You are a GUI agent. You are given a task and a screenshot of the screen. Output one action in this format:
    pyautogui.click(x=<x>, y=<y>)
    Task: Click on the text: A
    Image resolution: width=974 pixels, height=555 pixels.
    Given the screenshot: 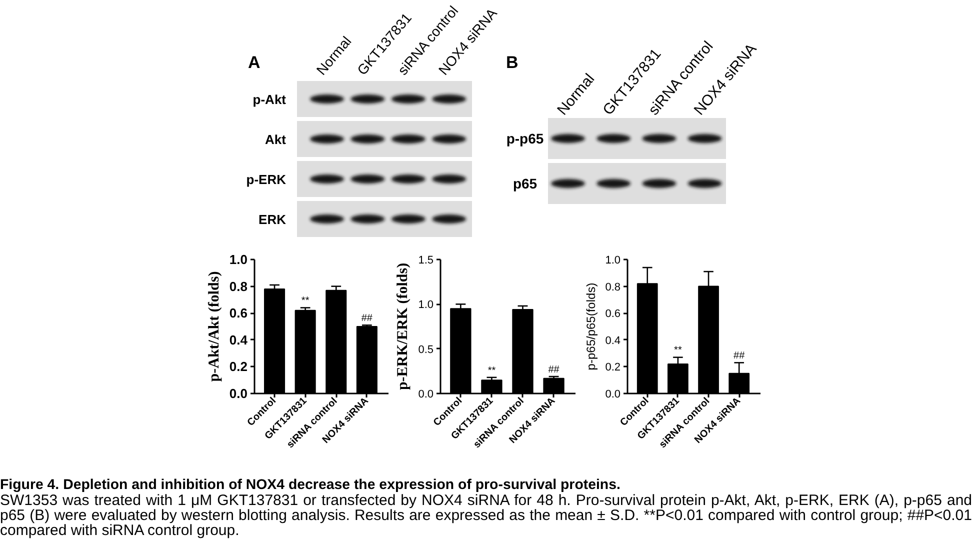 What is the action you would take?
    pyautogui.click(x=254, y=62)
    